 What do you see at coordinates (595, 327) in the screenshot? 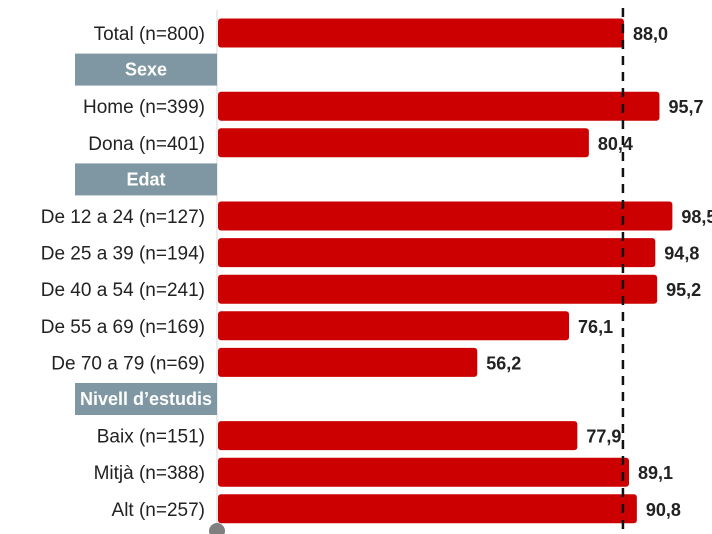
I see `value-label: 76,1` at bounding box center [595, 327].